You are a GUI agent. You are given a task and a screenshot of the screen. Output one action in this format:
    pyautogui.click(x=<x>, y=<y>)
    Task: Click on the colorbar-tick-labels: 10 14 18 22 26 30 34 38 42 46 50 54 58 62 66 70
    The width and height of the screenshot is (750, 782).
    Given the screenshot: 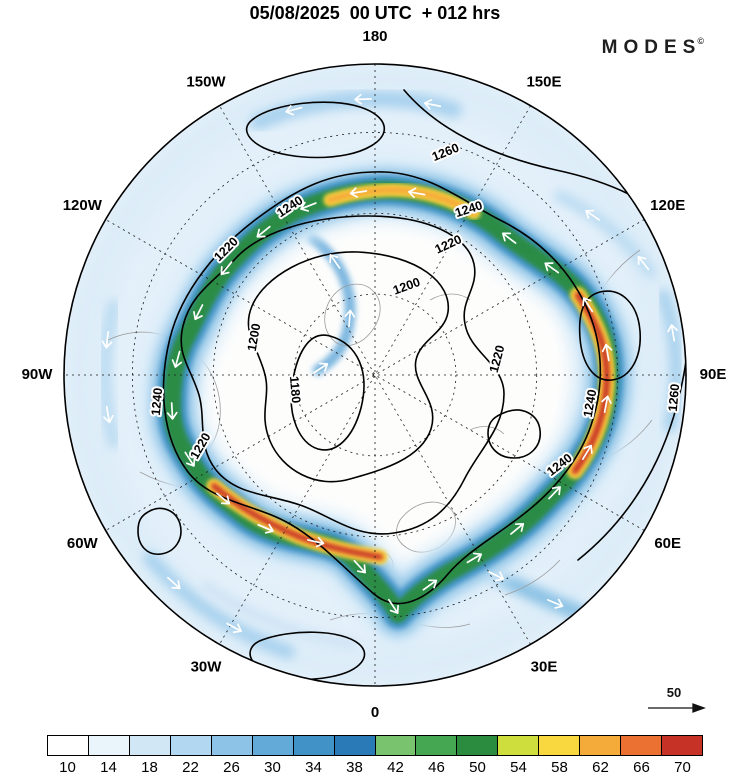 What is the action you would take?
    pyautogui.click(x=375, y=767)
    